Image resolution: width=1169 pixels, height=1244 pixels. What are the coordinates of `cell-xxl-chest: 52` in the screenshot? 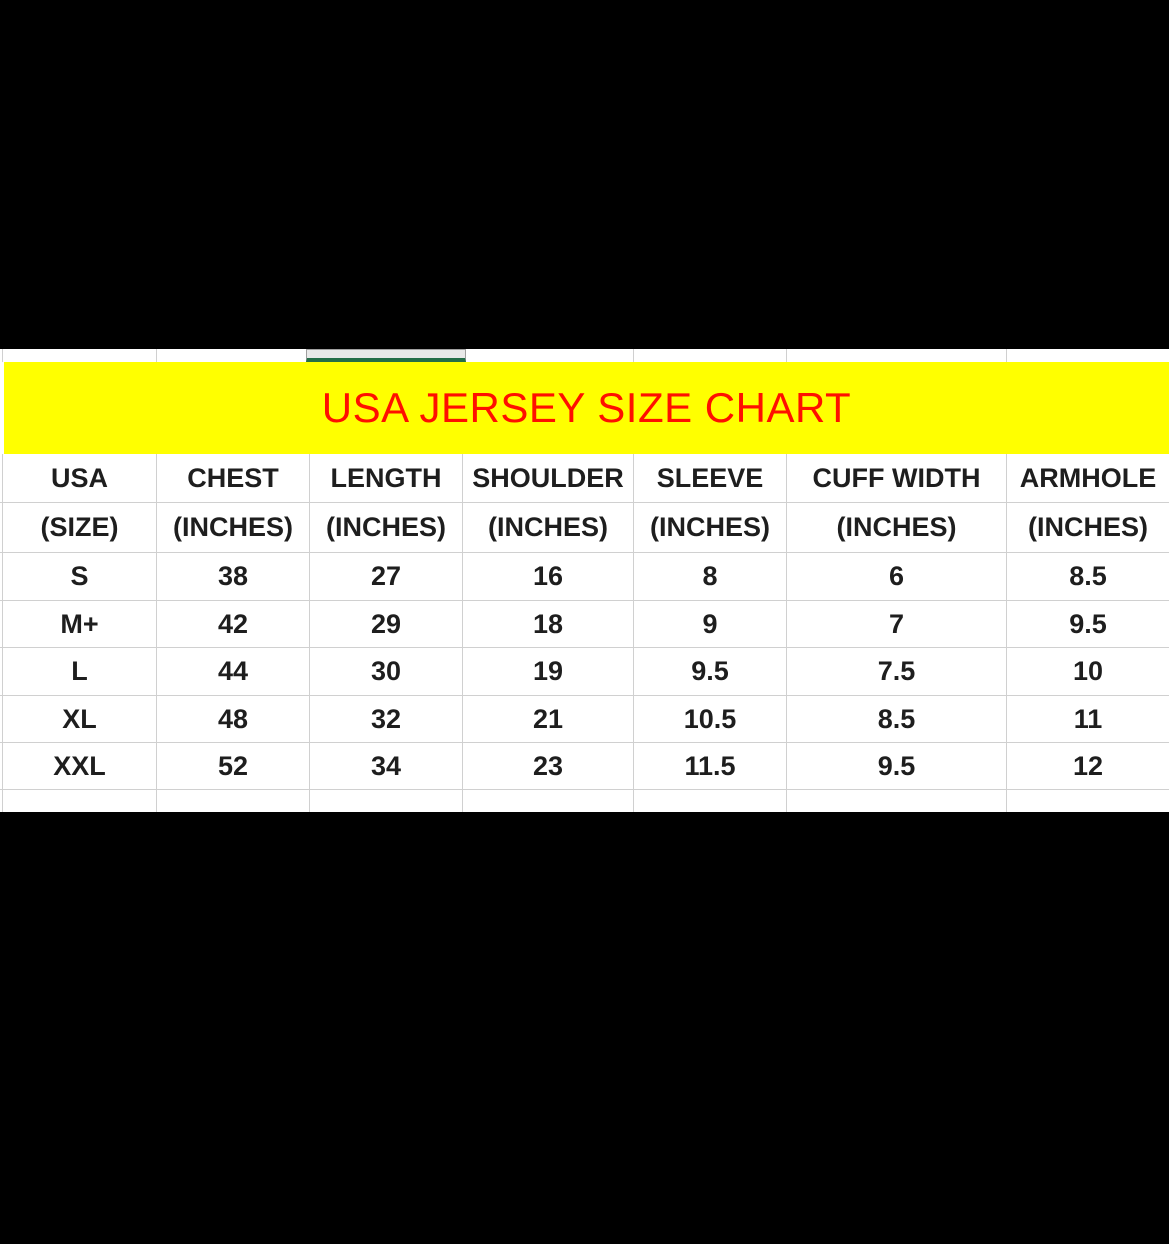 It's located at (233, 766).